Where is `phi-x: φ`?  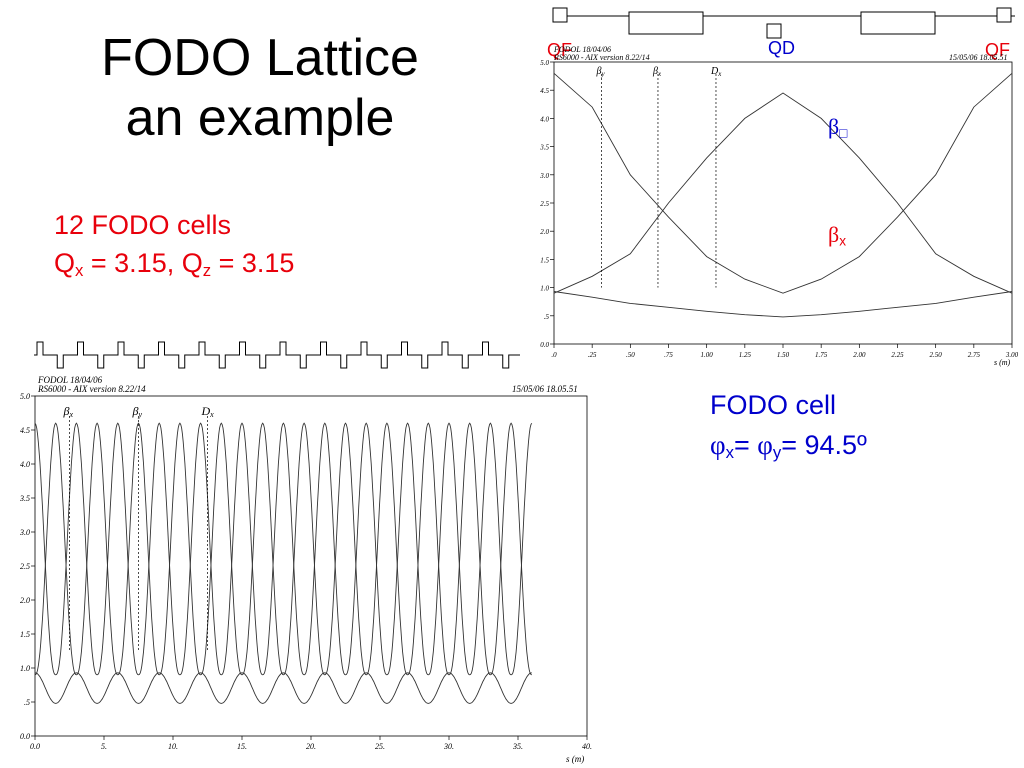
phi-x: φ is located at coordinates (718, 445).